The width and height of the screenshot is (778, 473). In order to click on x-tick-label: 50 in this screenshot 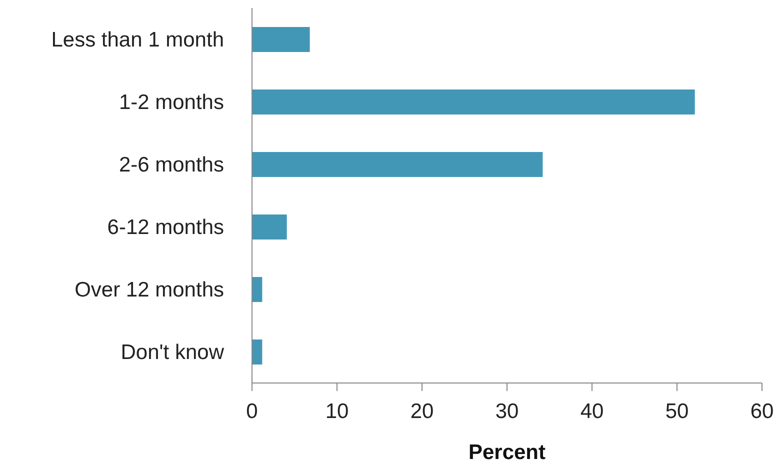, I will do `click(677, 411)`.